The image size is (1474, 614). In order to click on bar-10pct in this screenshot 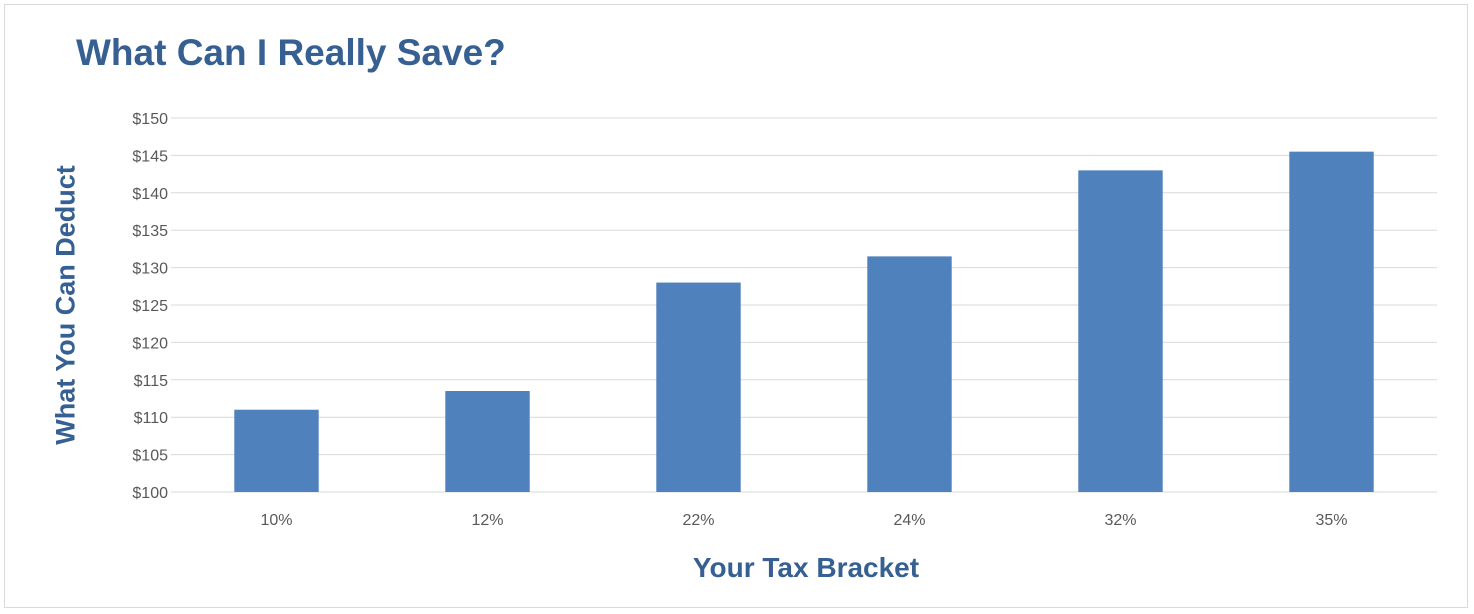, I will do `click(276, 450)`.